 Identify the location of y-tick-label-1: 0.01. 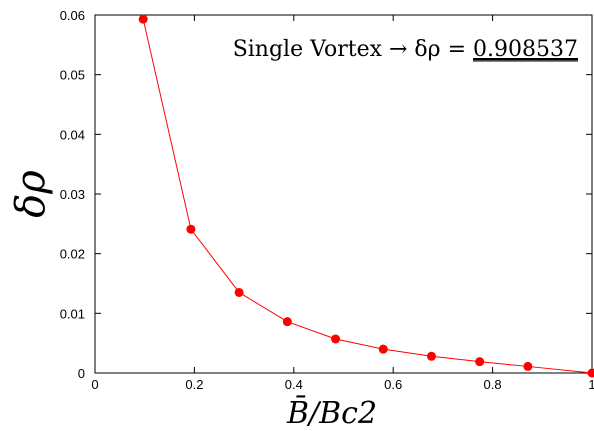
(72, 313).